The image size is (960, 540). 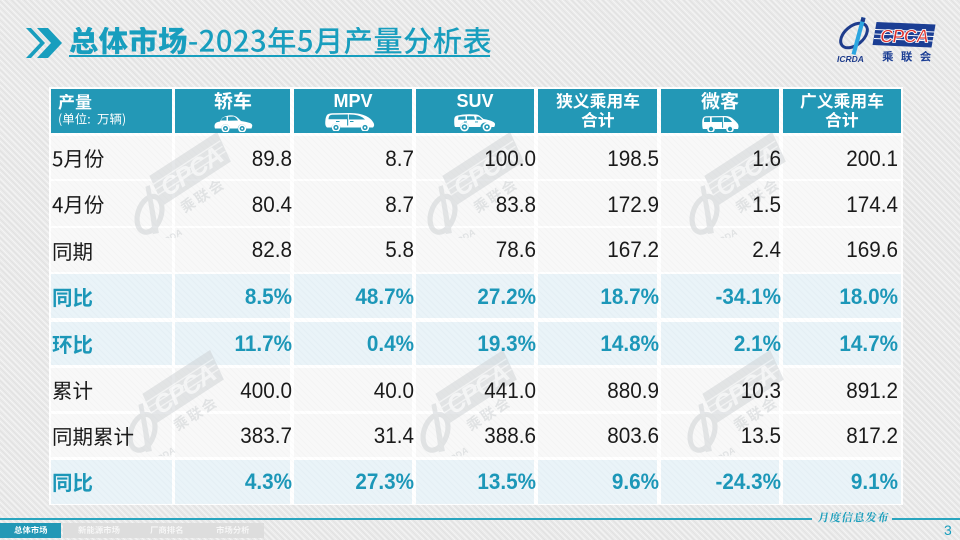 What do you see at coordinates (904, 37) in the screenshot?
I see `svg-text: CPCA` at bounding box center [904, 37].